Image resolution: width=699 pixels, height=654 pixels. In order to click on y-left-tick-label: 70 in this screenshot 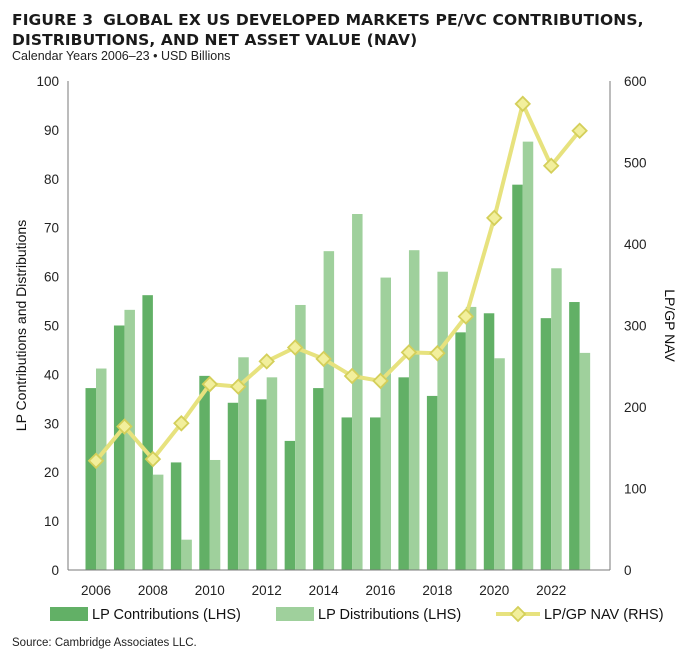, I will do `click(51, 228)`.